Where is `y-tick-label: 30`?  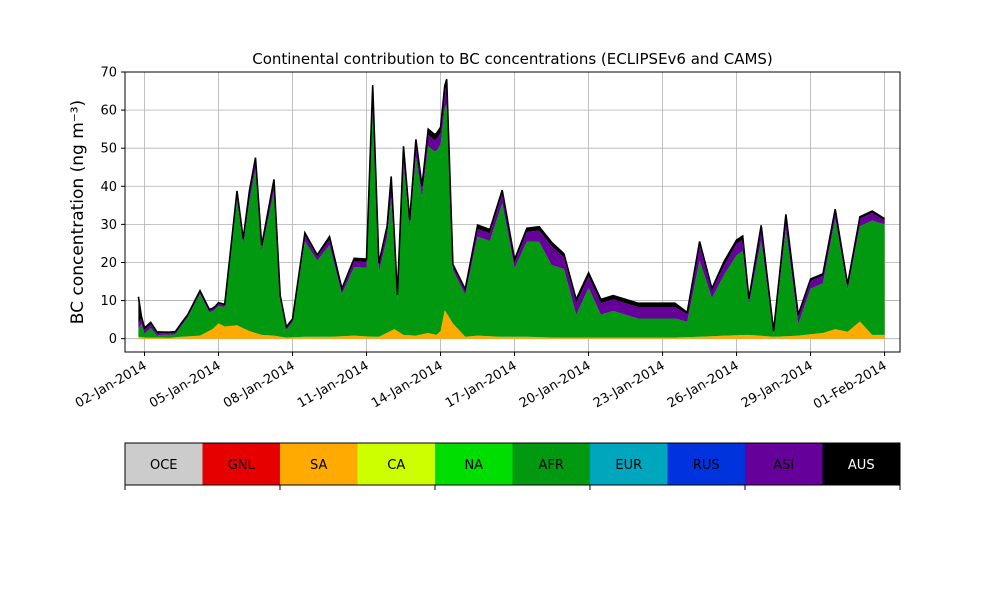 y-tick-label: 30 is located at coordinates (108, 225).